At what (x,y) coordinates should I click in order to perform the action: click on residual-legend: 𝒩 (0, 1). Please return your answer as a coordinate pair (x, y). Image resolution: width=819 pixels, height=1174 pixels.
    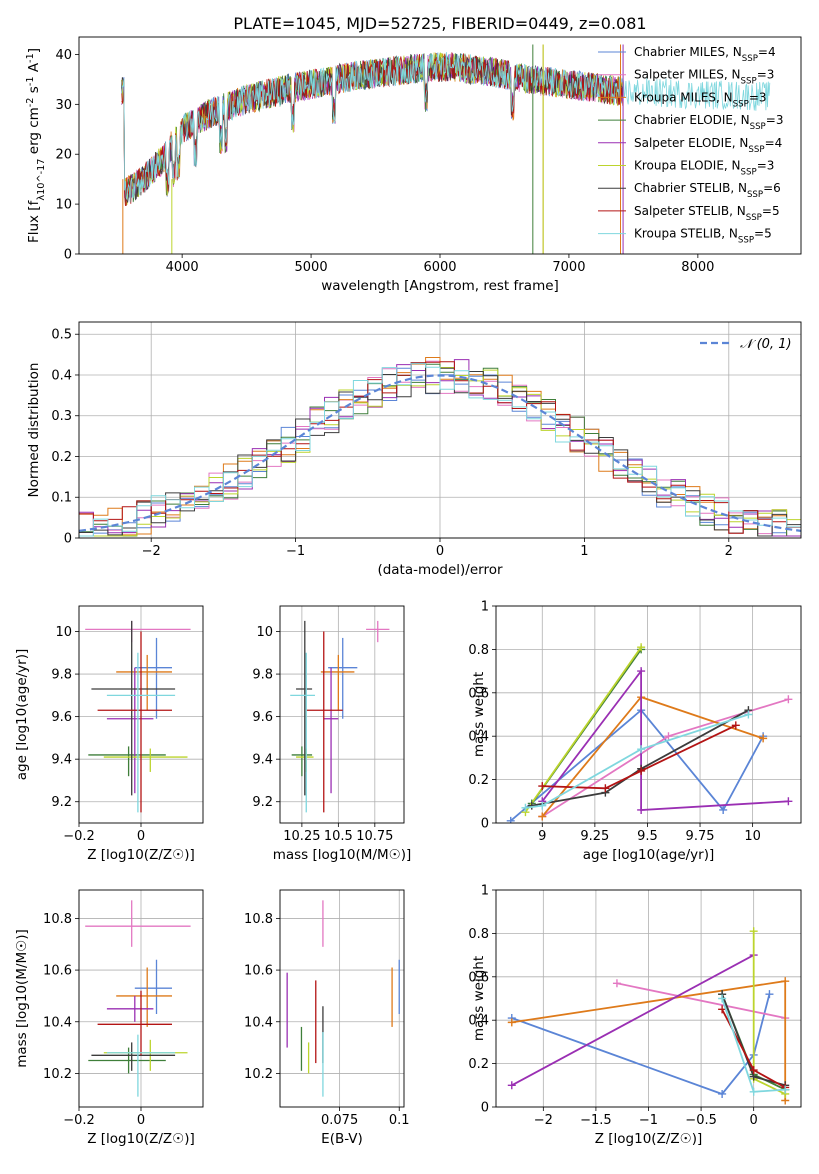
    Looking at the image, I should click on (746, 344).